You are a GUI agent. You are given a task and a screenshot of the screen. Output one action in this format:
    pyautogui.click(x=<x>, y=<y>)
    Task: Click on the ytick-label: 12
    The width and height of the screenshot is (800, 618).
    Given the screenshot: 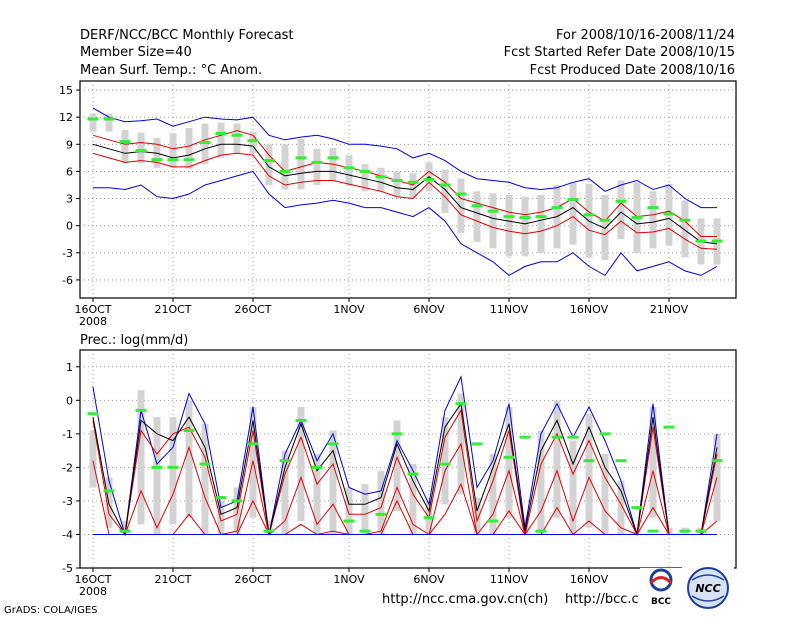 What is the action you would take?
    pyautogui.click(x=66, y=117)
    